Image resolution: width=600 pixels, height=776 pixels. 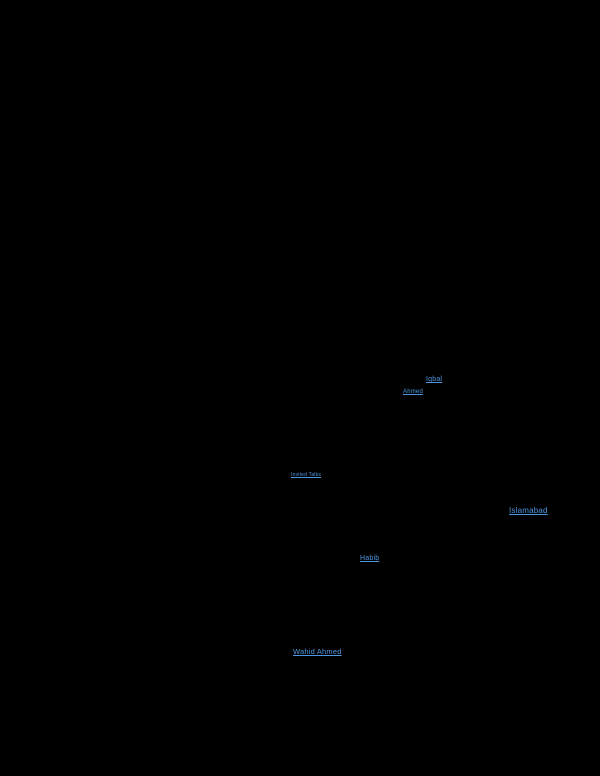 I want to click on document-link: Habib, so click(x=370, y=558).